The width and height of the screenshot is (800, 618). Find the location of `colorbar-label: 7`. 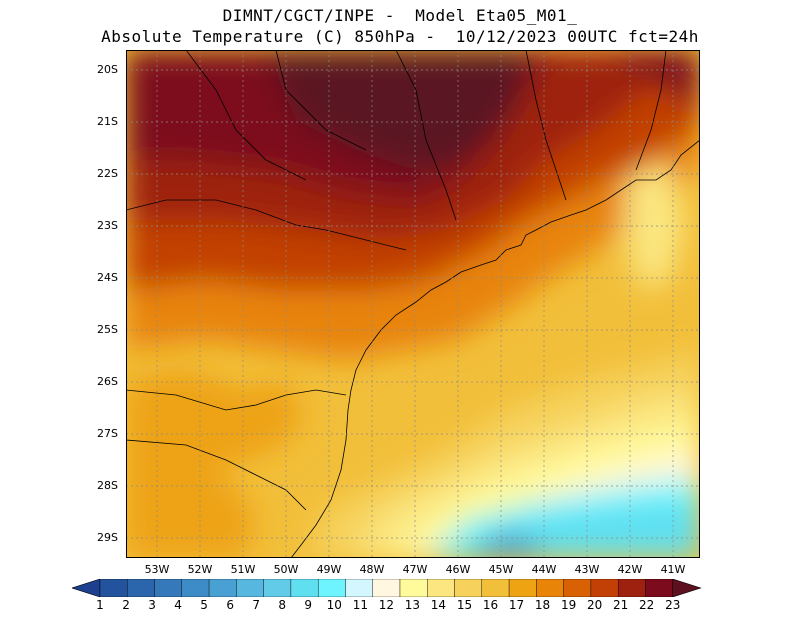

colorbar-label: 7 is located at coordinates (256, 605).